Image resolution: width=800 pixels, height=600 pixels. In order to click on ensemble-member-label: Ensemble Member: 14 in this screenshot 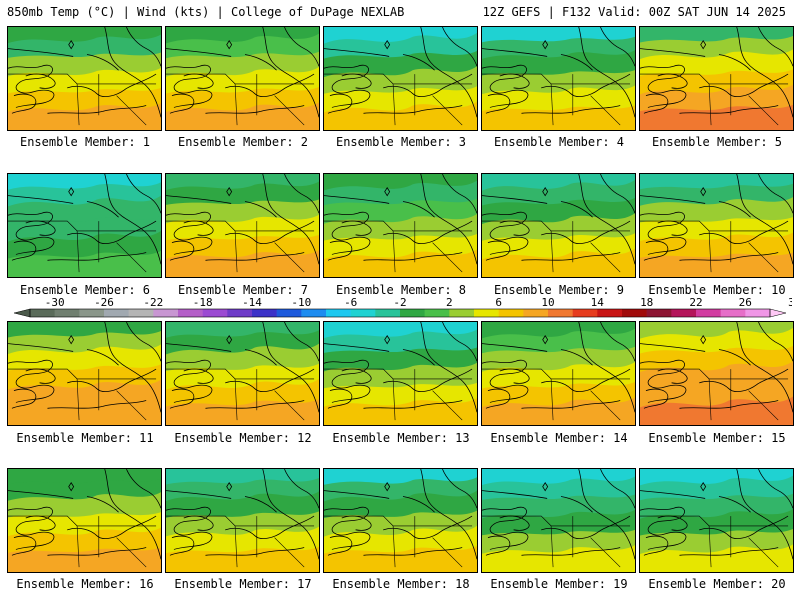, I will do `click(559, 438)`.